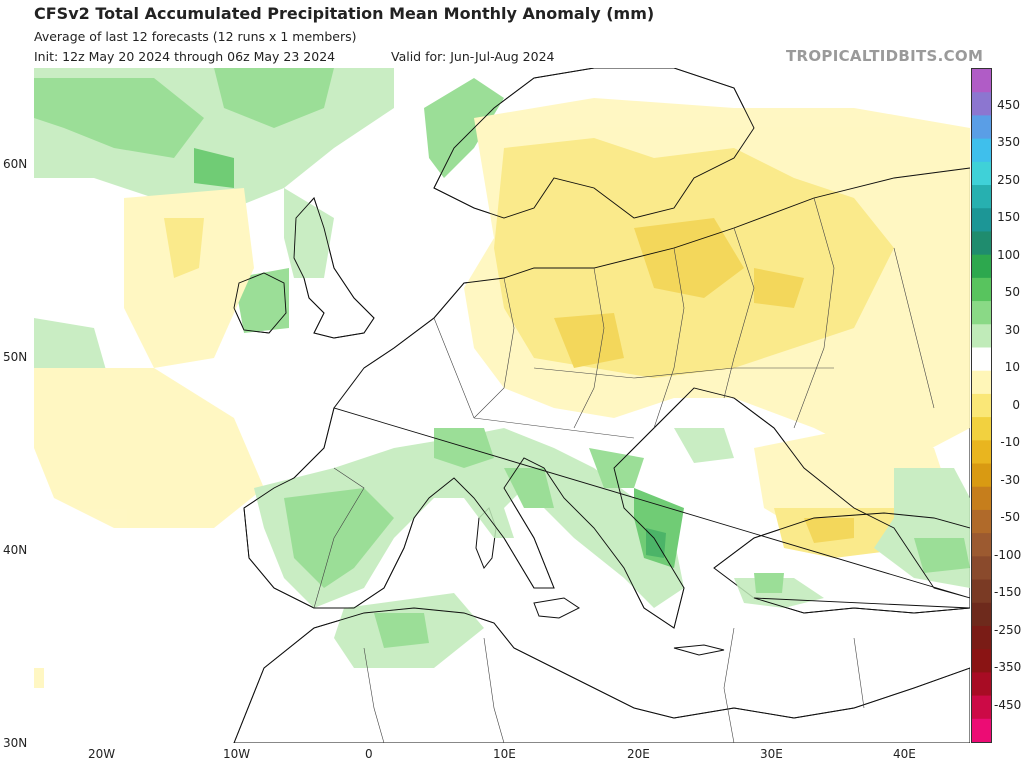 The width and height of the screenshot is (1024, 763). Describe the element at coordinates (1008, 142) in the screenshot. I see `colorbar-tick-label: 350` at that location.